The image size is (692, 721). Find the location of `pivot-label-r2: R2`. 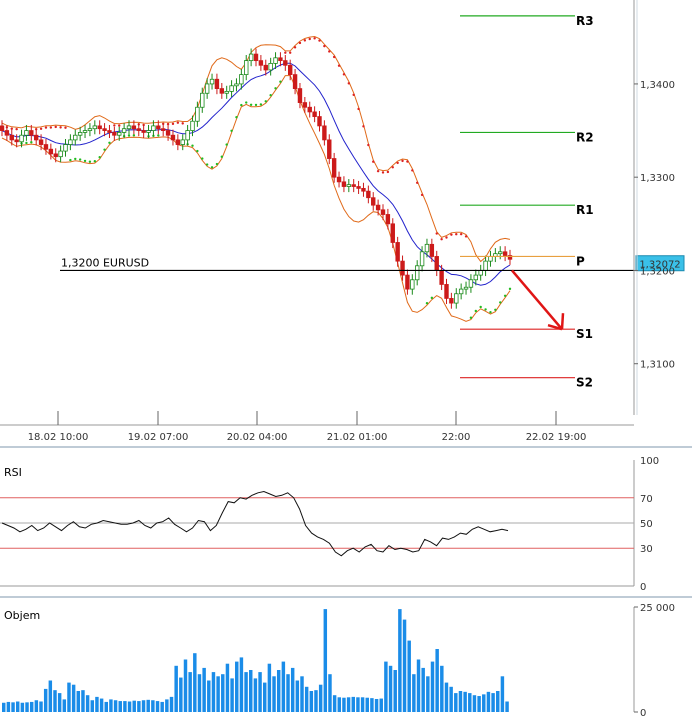

pivot-label-r2: R2 is located at coordinates (585, 137).